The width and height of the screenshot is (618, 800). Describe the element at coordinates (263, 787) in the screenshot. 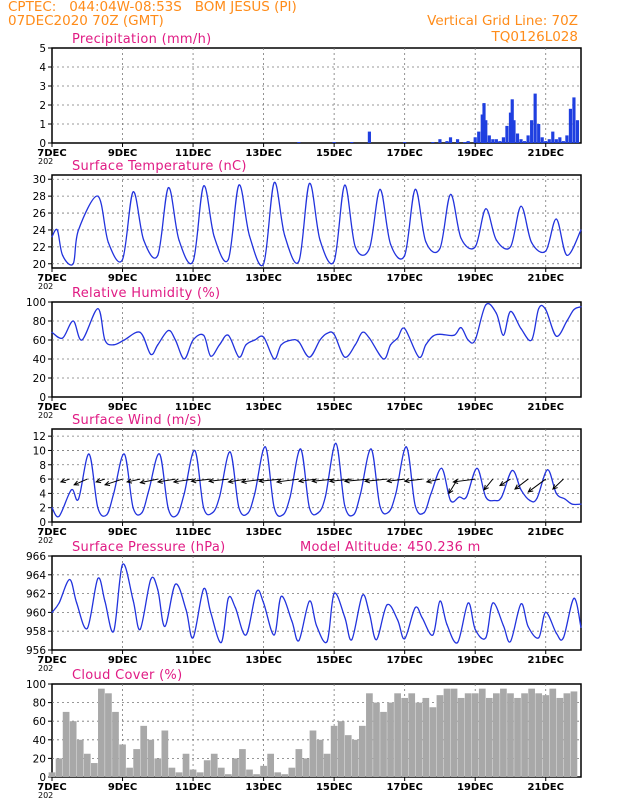

I see `cloud-xtick-label: 13DEC` at that location.